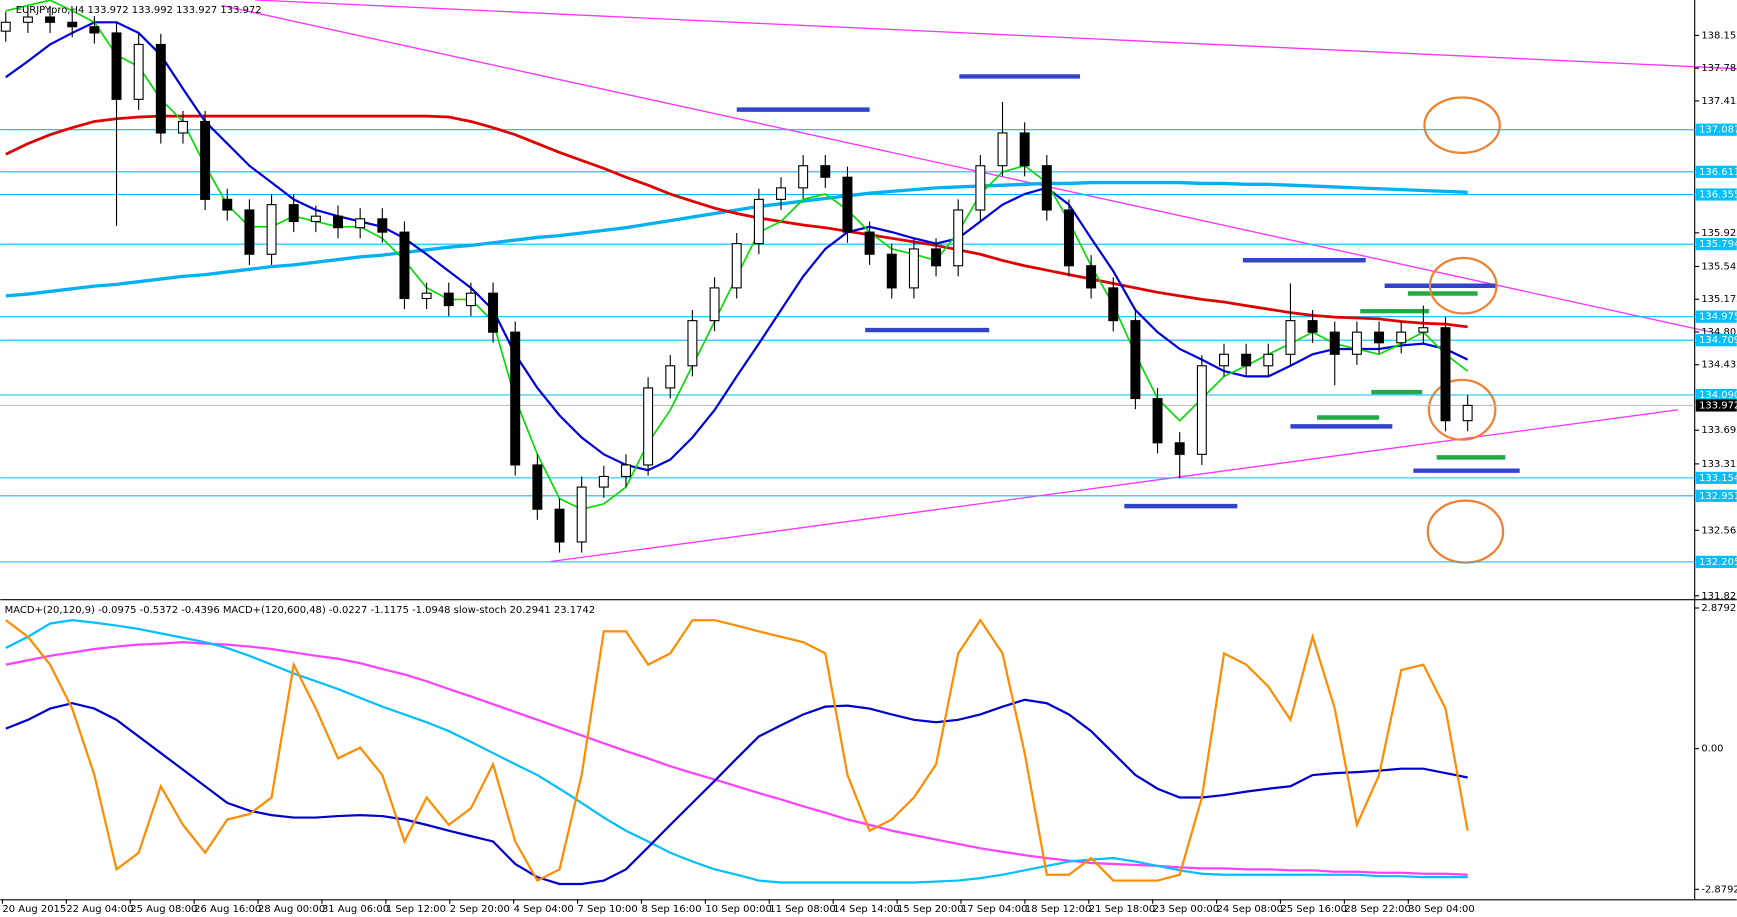 Image resolution: width=1737 pixels, height=917 pixels. Describe the element at coordinates (1441, 909) in the screenshot. I see `x-tick-label: 30 Sep 04:00` at that location.